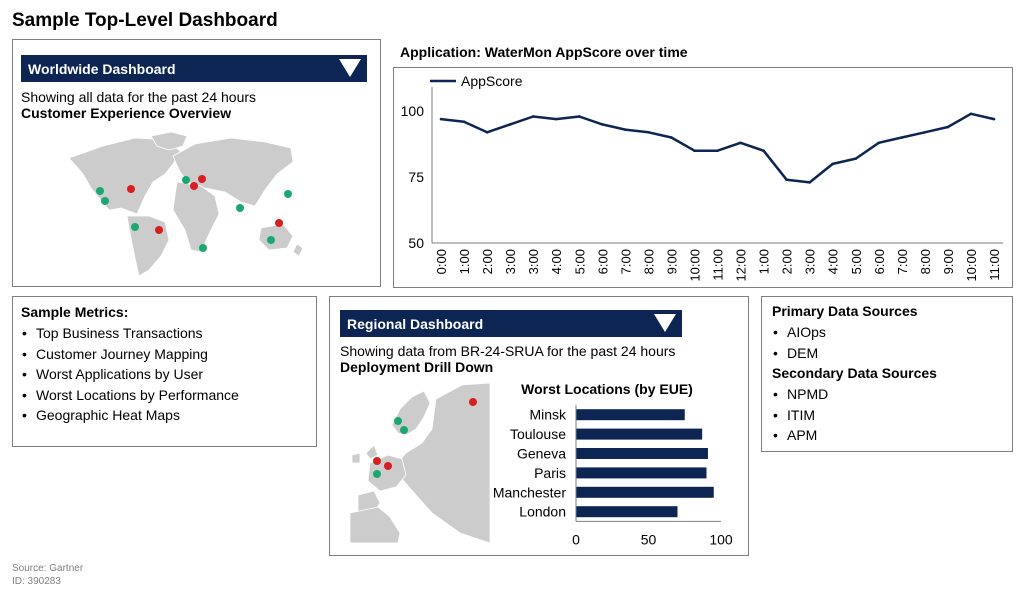 This screenshot has width=1024, height=594. Describe the element at coordinates (416, 177) in the screenshot. I see `y-tick-label: 75` at that location.